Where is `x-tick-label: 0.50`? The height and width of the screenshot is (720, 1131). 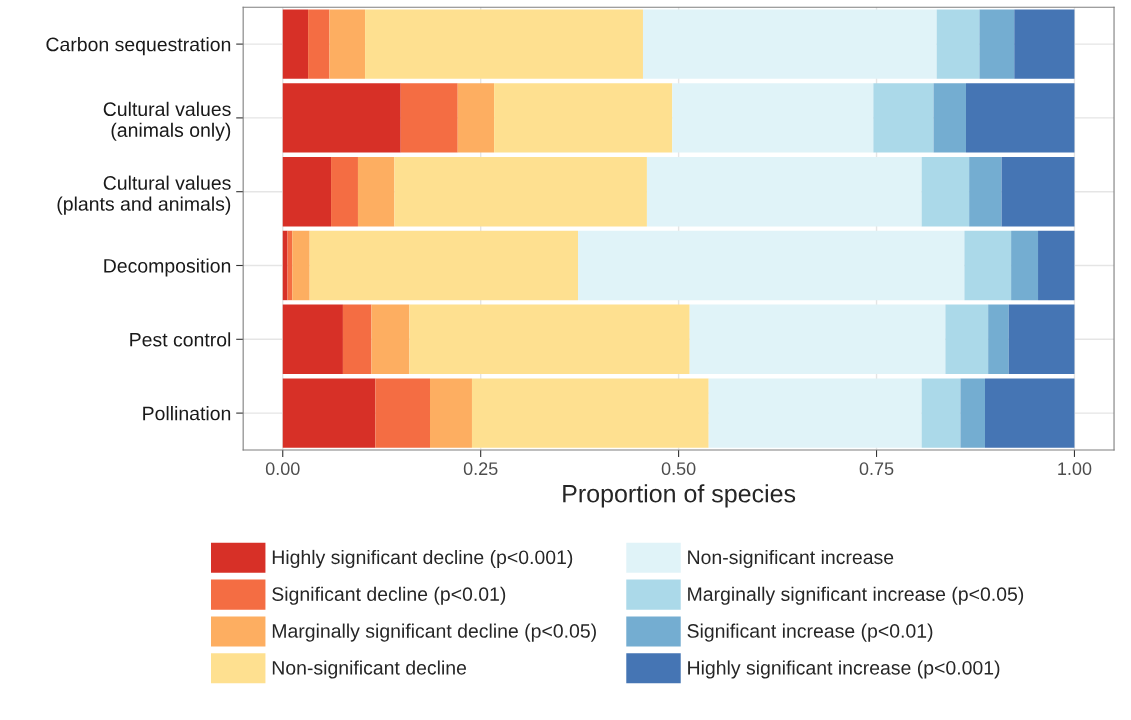 x-tick-label: 0.50 is located at coordinates (678, 469).